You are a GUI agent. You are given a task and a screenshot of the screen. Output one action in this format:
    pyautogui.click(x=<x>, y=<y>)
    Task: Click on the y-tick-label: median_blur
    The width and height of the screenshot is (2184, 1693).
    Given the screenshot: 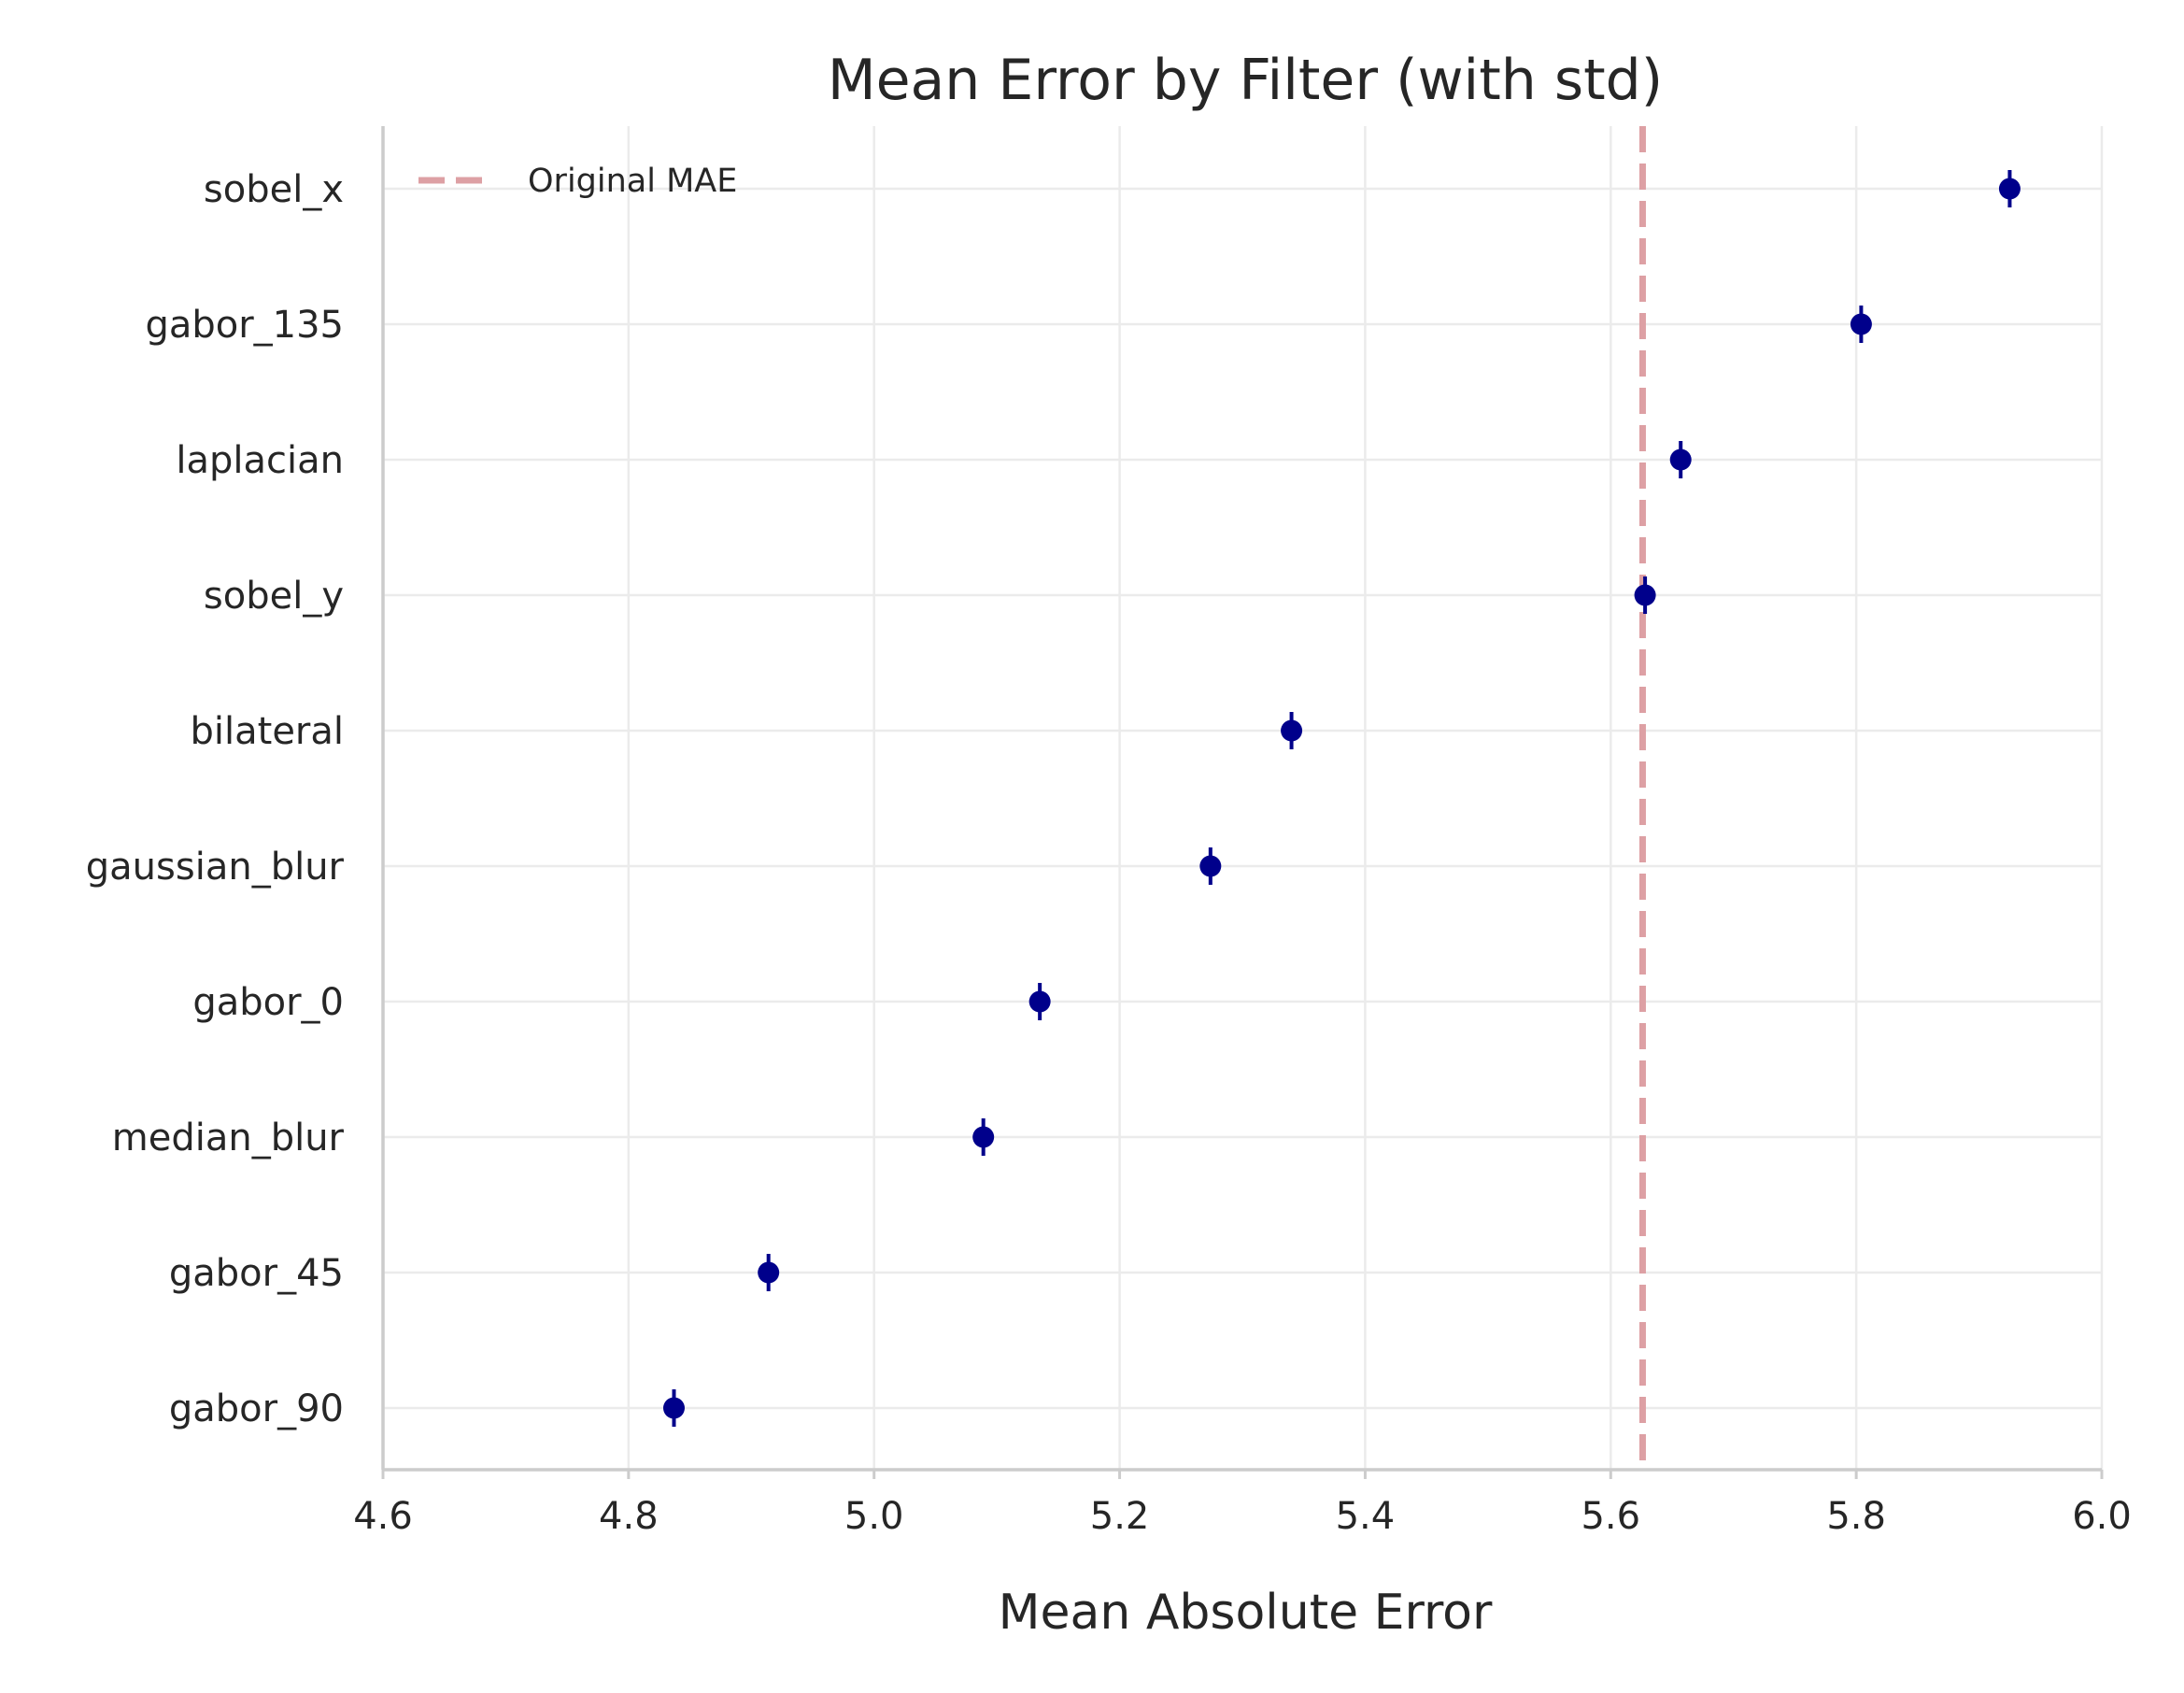 What is the action you would take?
    pyautogui.click(x=228, y=1138)
    